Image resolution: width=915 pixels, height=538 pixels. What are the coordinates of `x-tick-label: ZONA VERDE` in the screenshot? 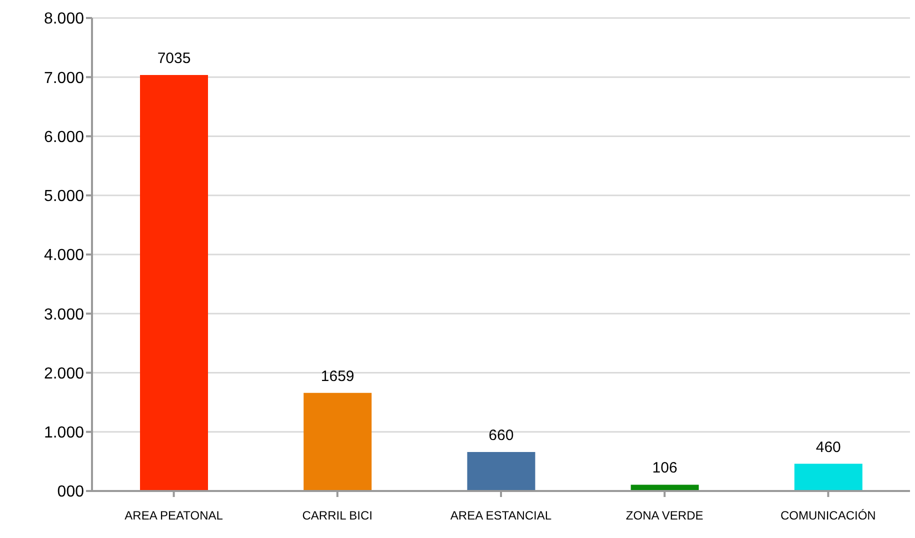 It's located at (665, 515).